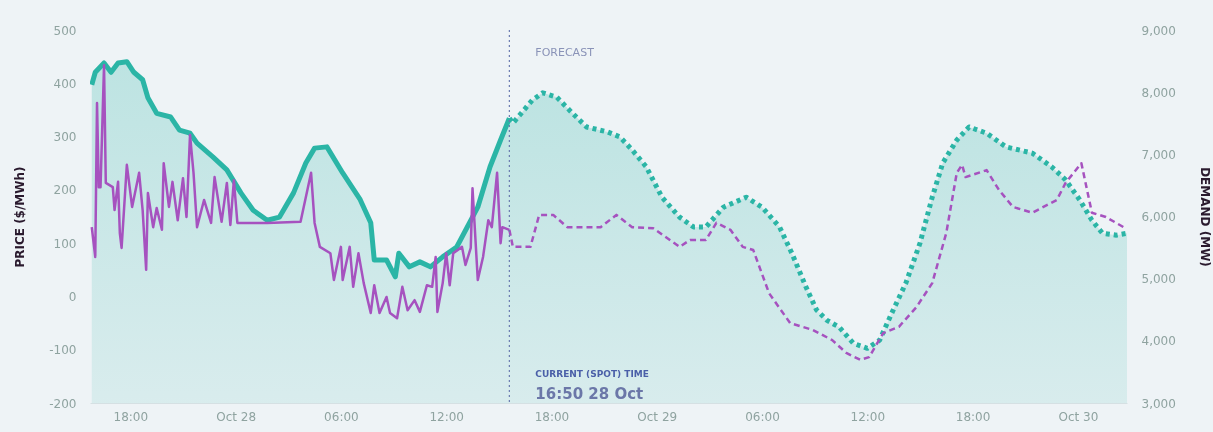 This screenshot has height=432, width=1213. What do you see at coordinates (65, 30) in the screenshot?
I see `y-tick-label: 500` at bounding box center [65, 30].